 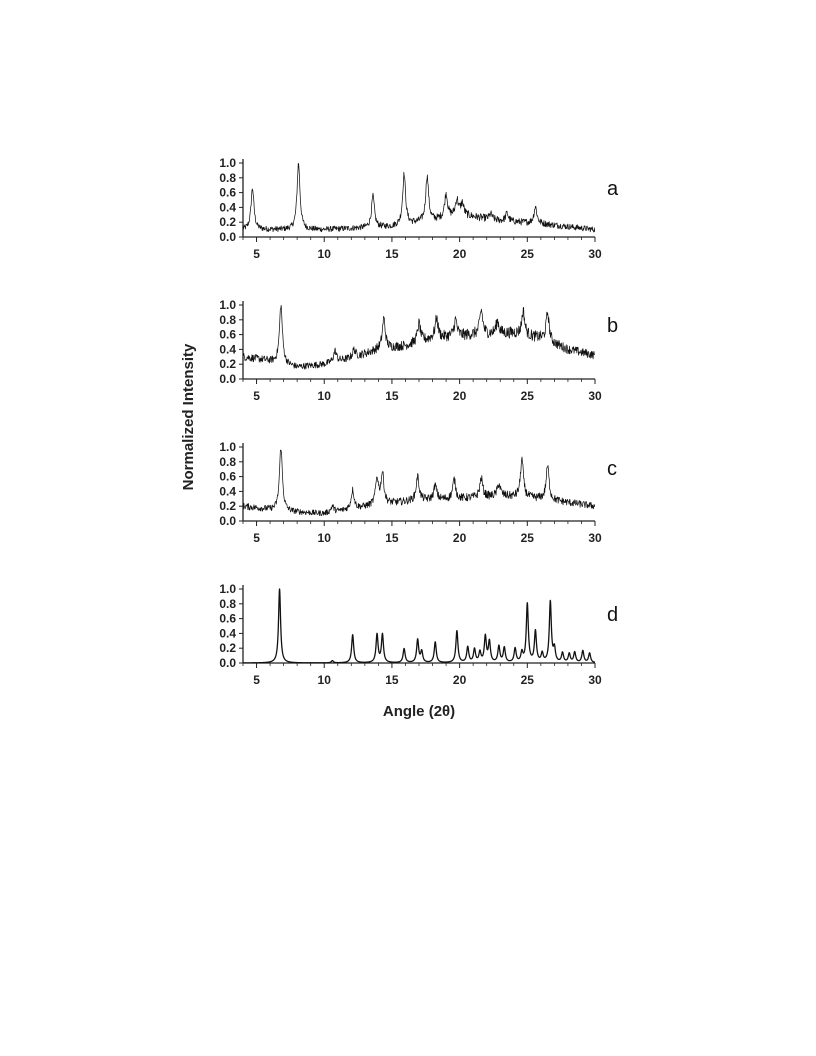 What do you see at coordinates (613, 189) in the screenshot?
I see `panel-label-a: a` at bounding box center [613, 189].